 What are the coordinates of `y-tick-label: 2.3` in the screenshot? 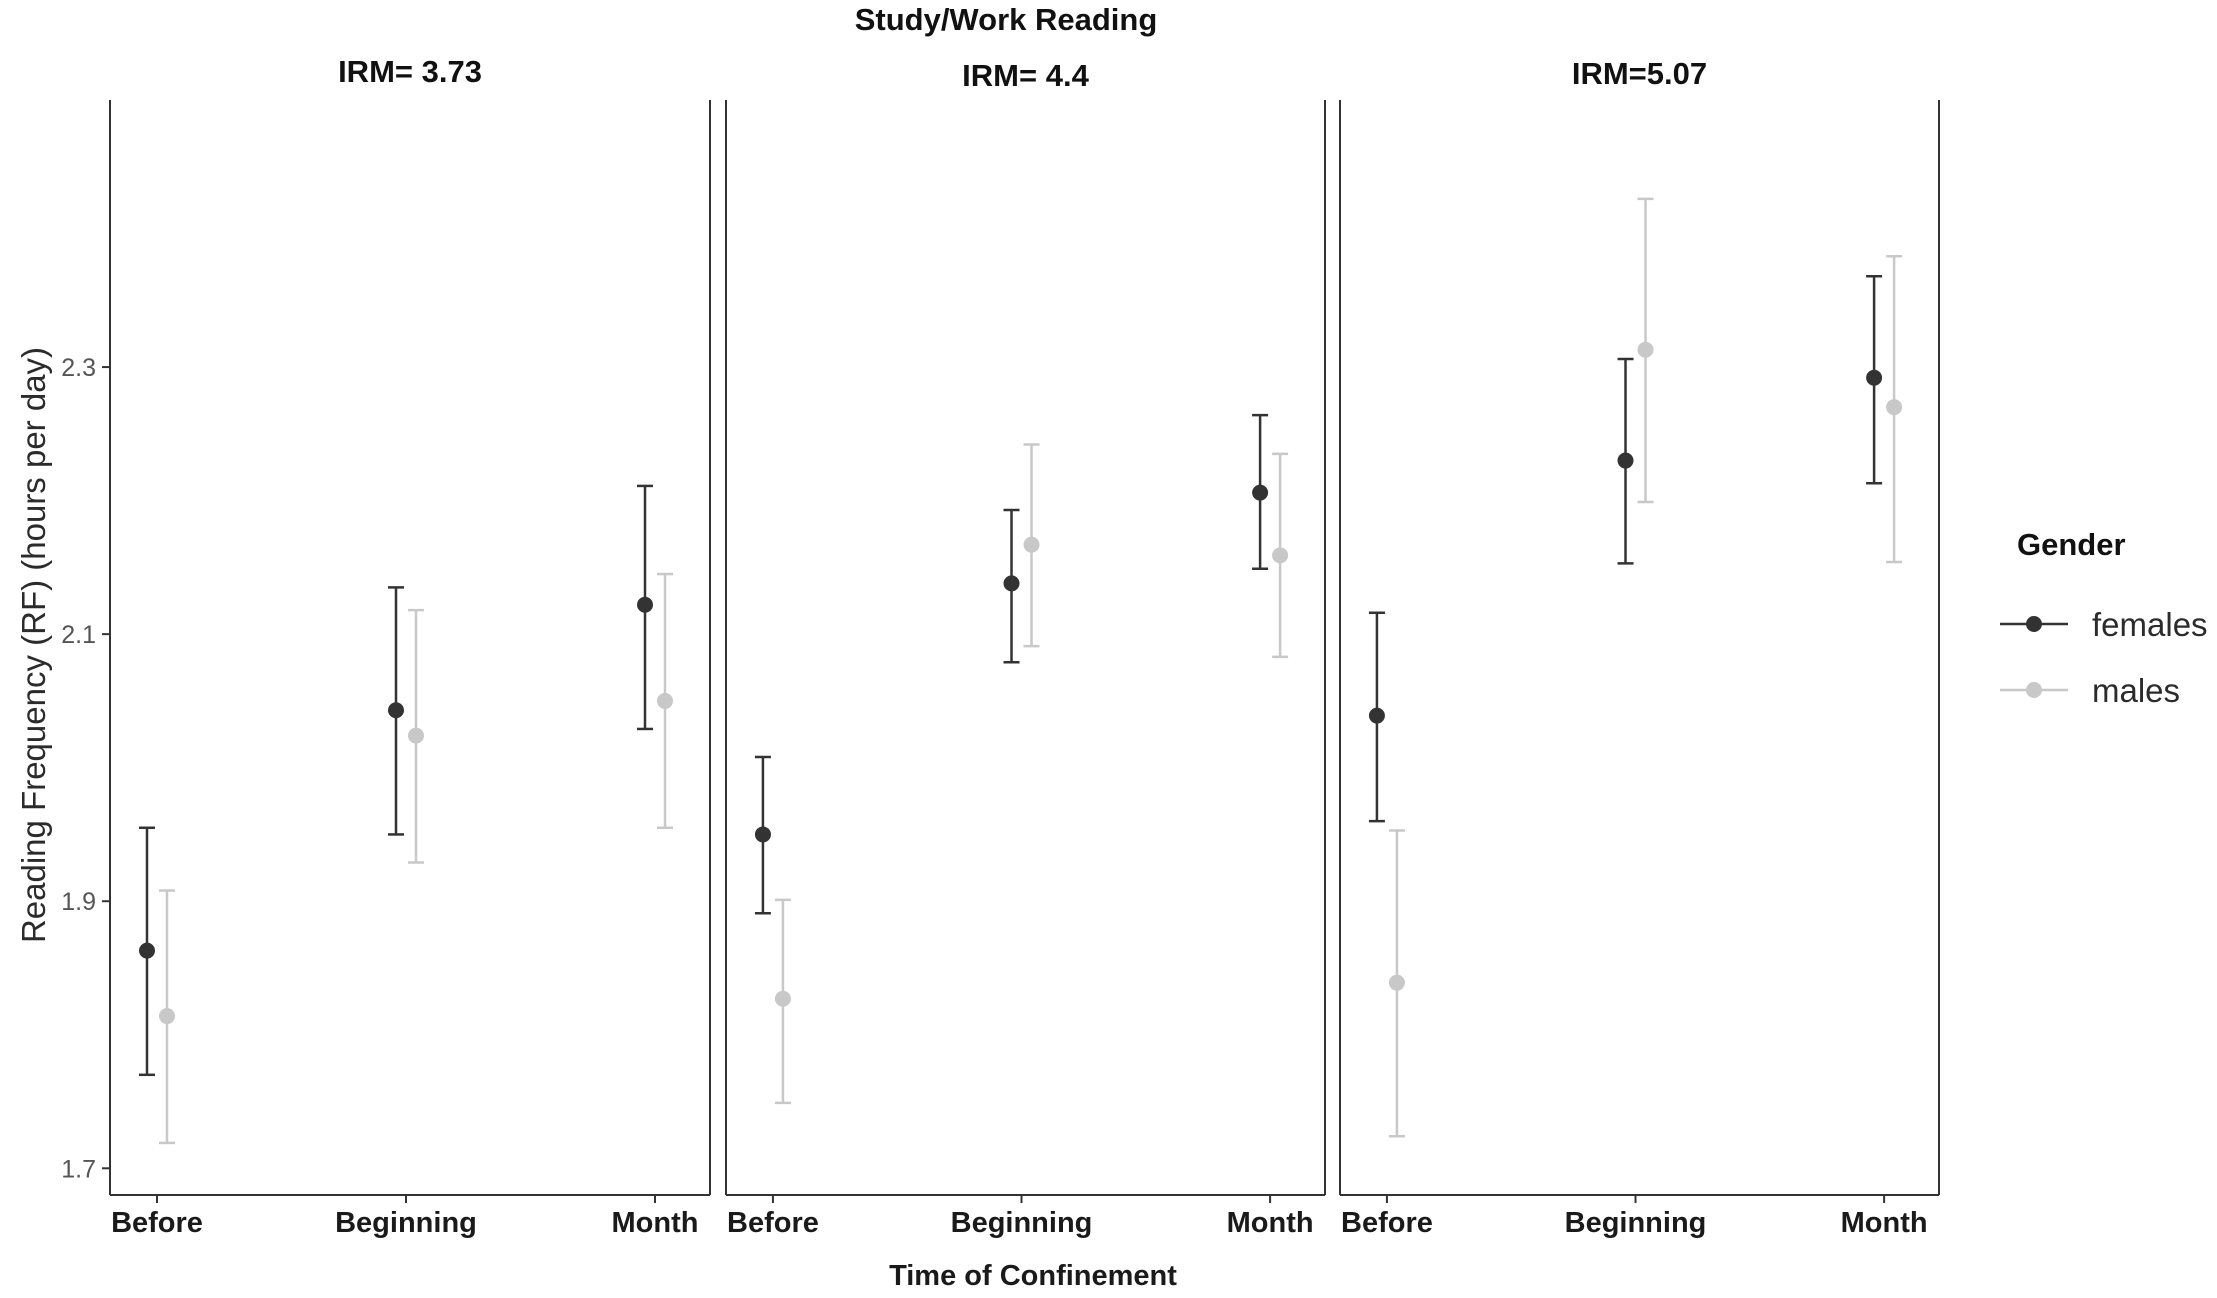 It's located at (78, 368).